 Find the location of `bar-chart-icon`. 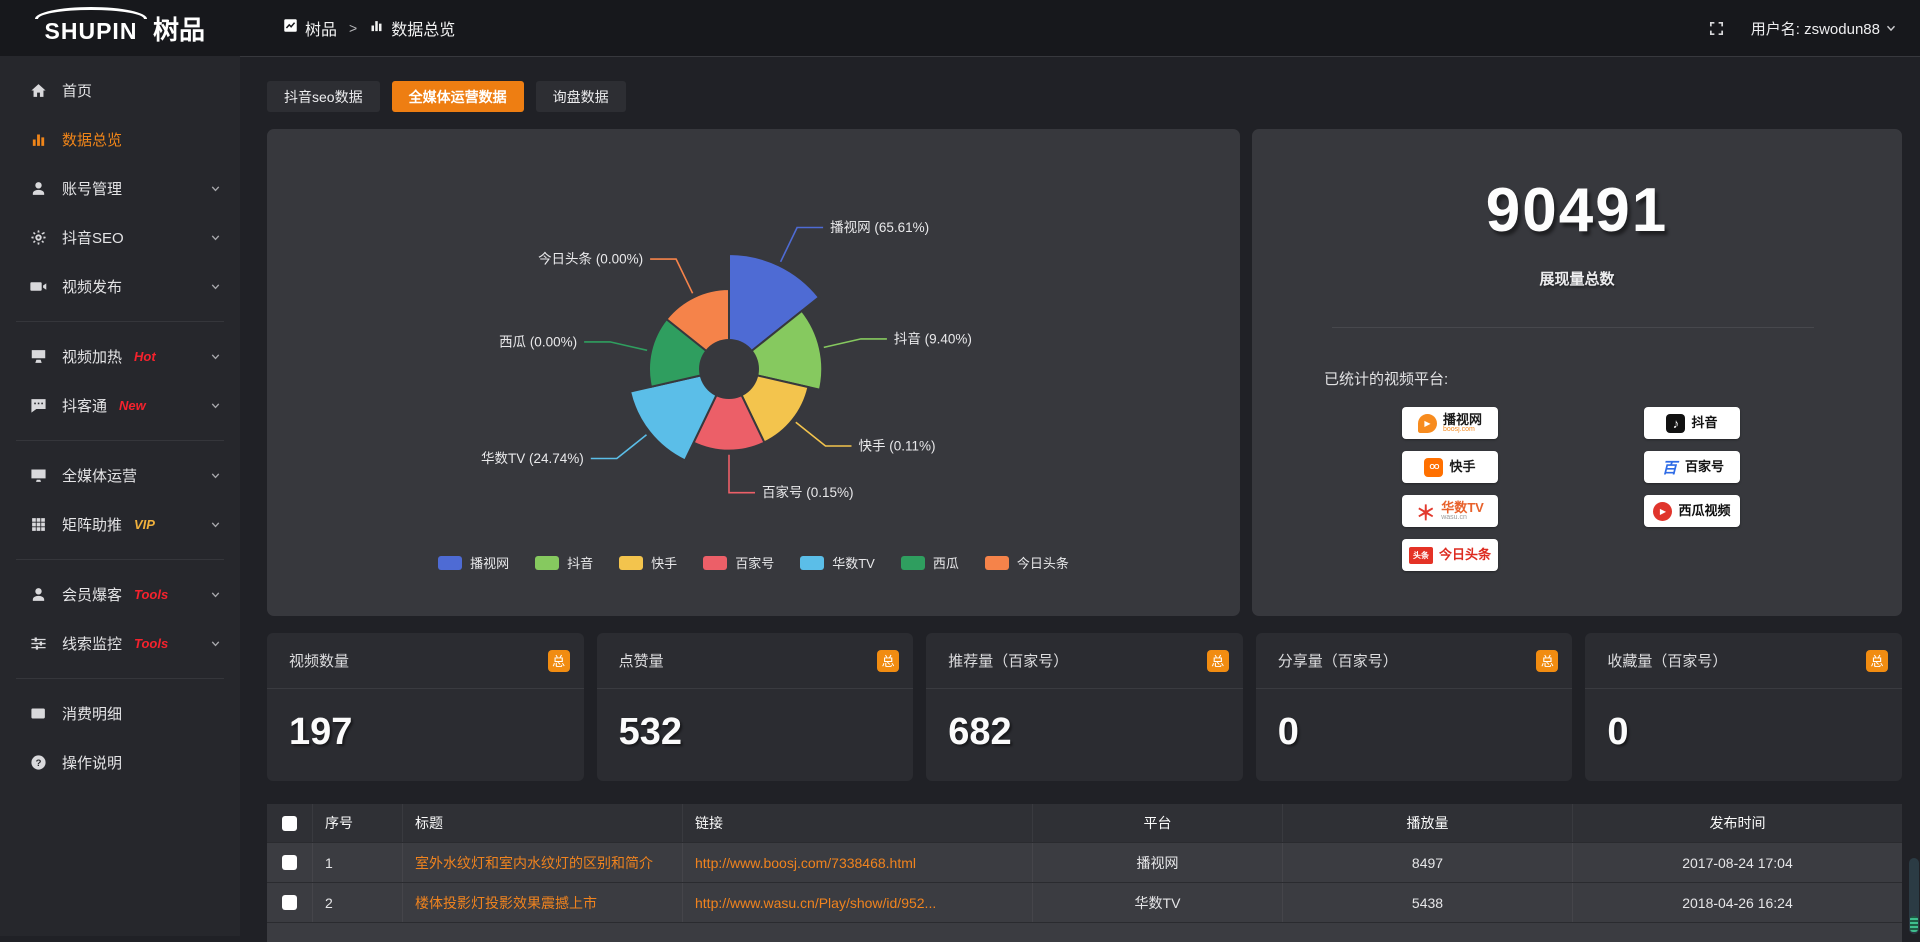

bar-chart-icon is located at coordinates (376, 28).